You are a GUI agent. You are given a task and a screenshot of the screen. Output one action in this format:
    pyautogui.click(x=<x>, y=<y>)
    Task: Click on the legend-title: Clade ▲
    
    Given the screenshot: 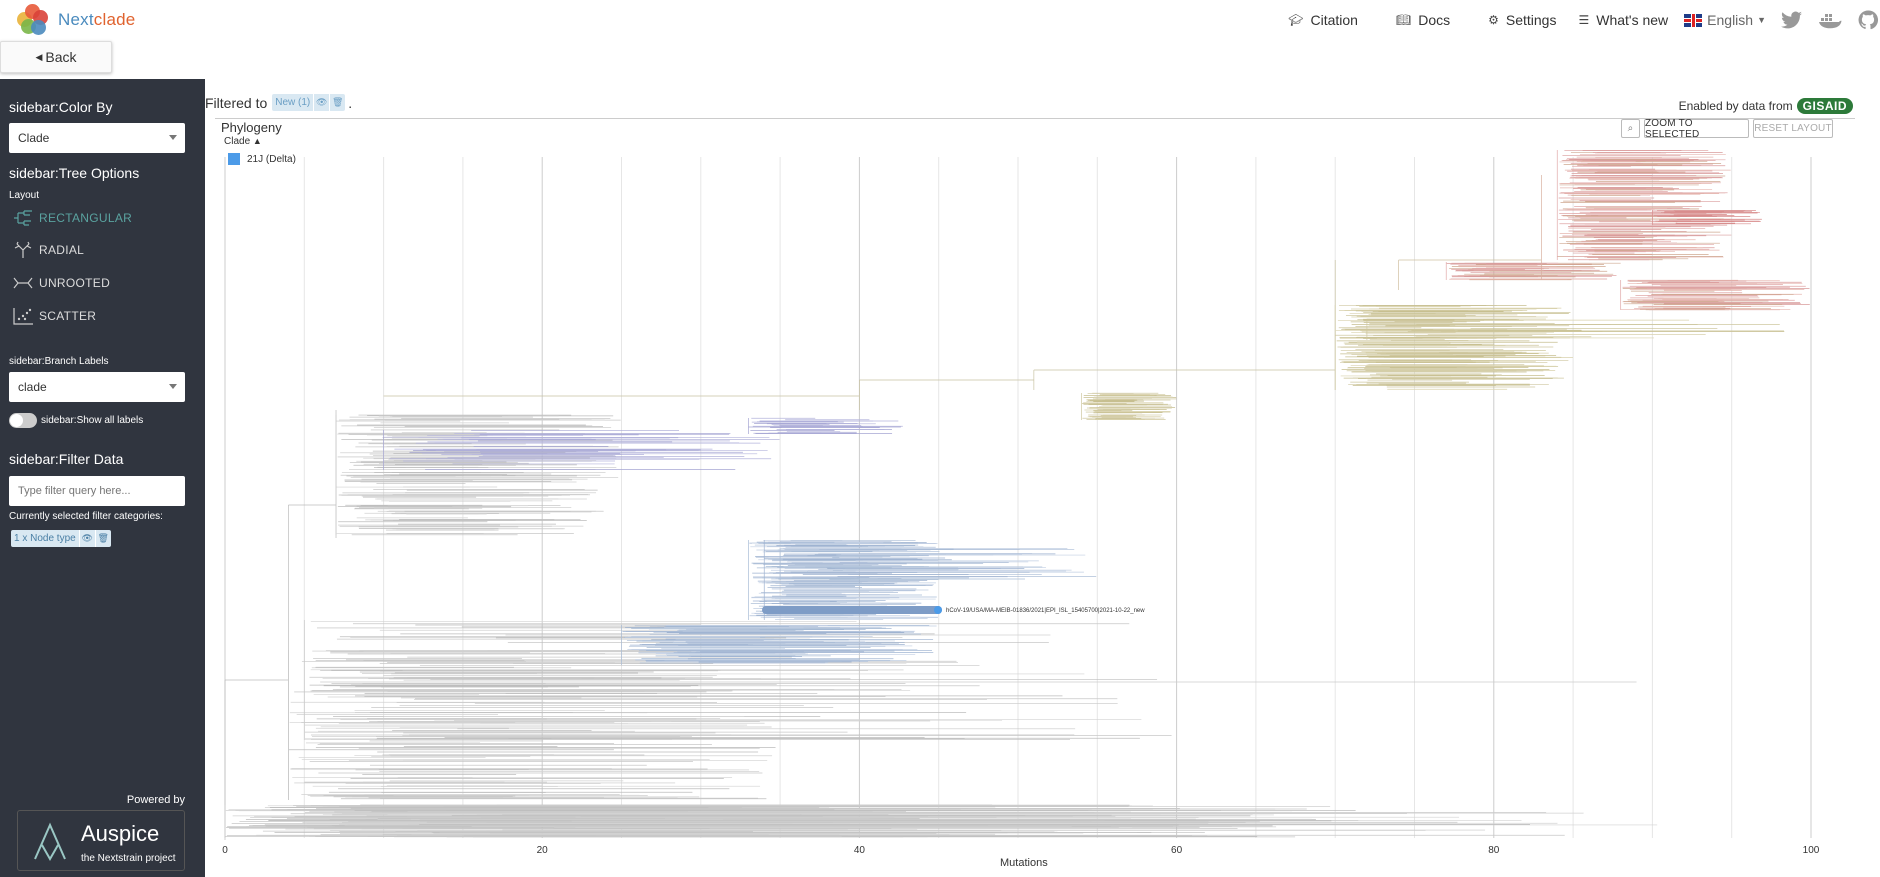 What is the action you would take?
    pyautogui.click(x=243, y=141)
    